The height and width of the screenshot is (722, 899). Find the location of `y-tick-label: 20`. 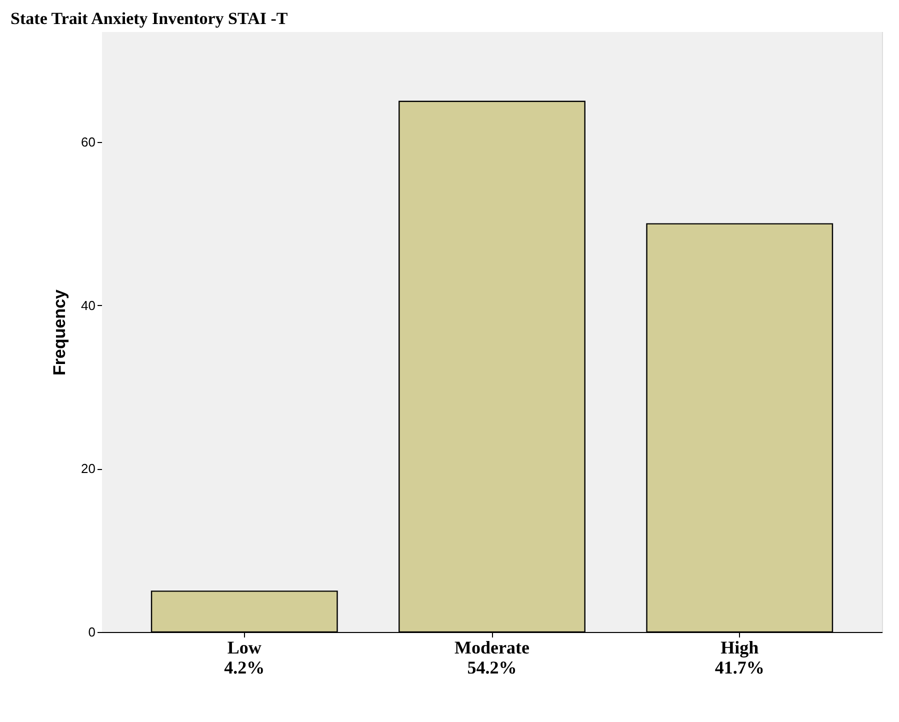

y-tick-label: 20 is located at coordinates (88, 468).